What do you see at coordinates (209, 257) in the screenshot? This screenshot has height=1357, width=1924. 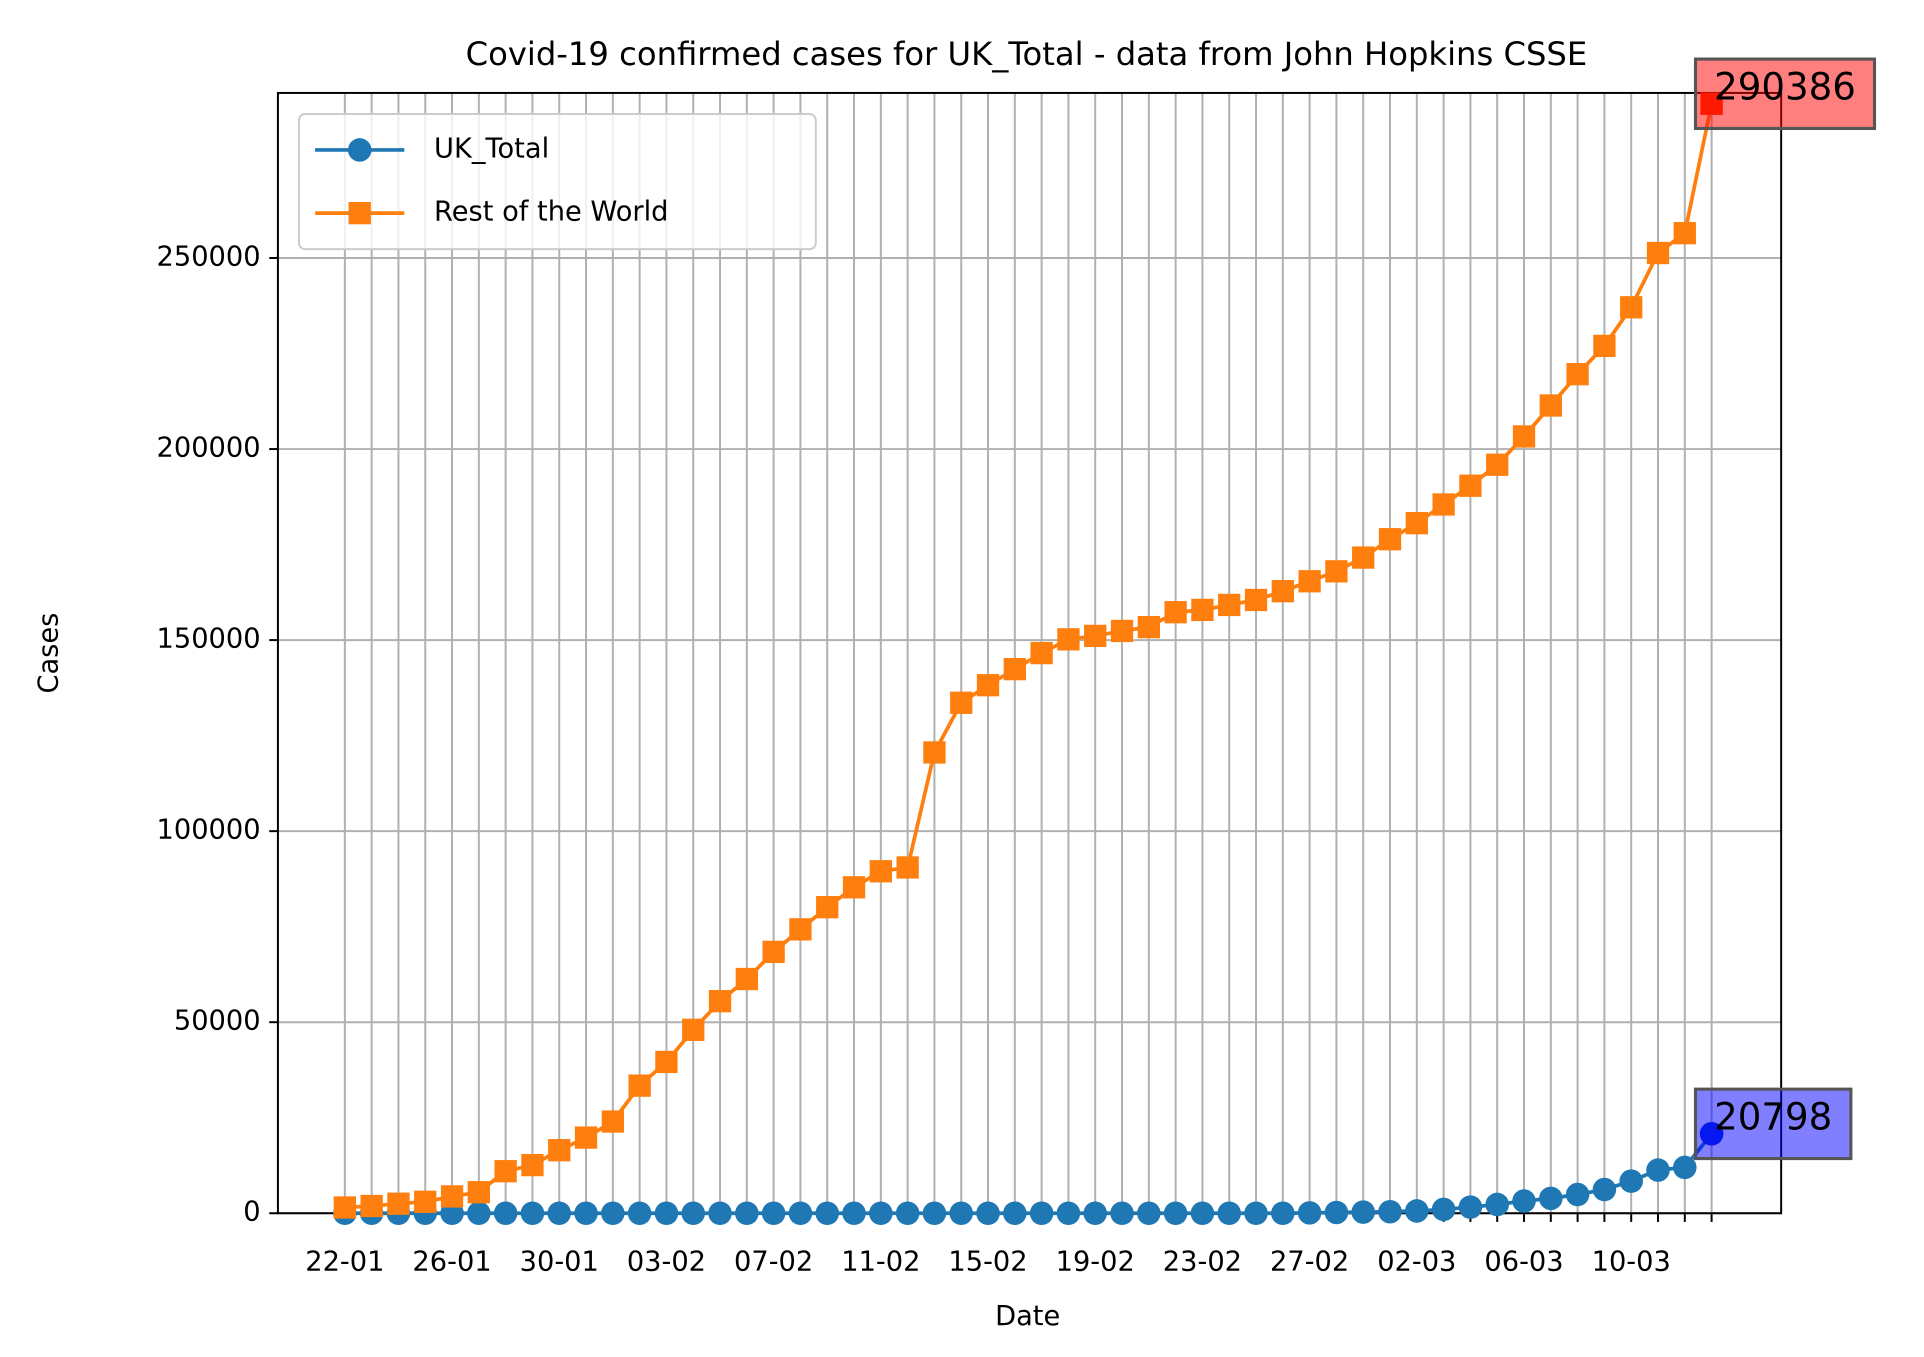 I see `y-tick-label: 250000` at bounding box center [209, 257].